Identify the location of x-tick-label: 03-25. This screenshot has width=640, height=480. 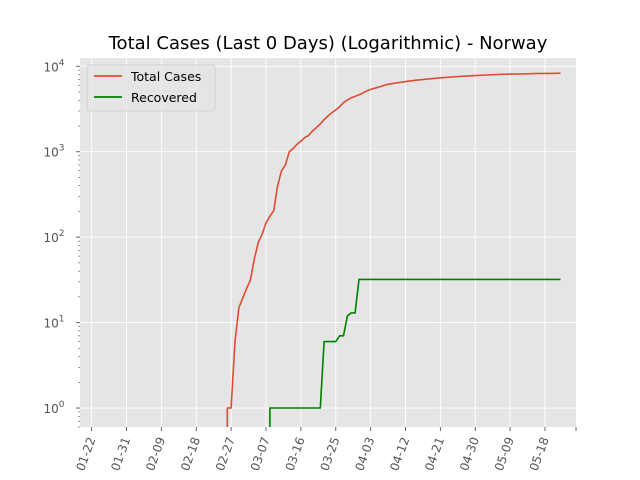
(329, 454).